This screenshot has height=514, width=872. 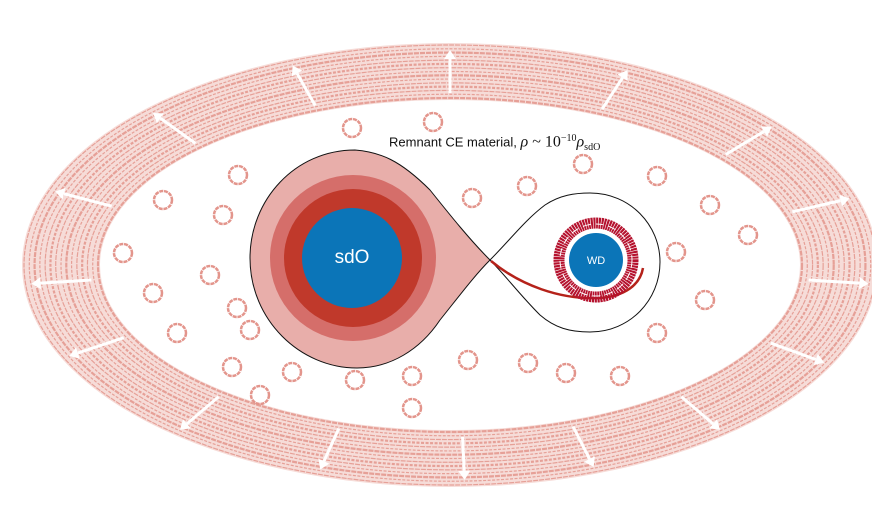 I want to click on roche-lobe-WD, so click(x=575, y=262).